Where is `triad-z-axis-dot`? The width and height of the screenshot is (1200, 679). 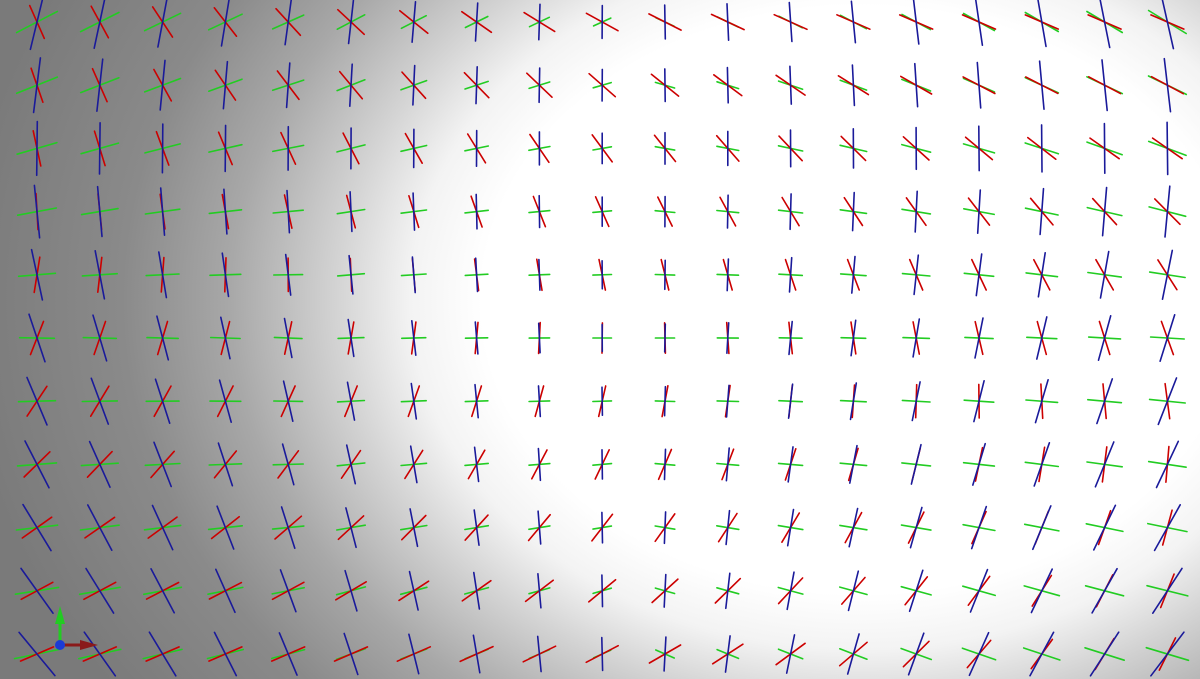 triad-z-axis-dot is located at coordinates (60, 645).